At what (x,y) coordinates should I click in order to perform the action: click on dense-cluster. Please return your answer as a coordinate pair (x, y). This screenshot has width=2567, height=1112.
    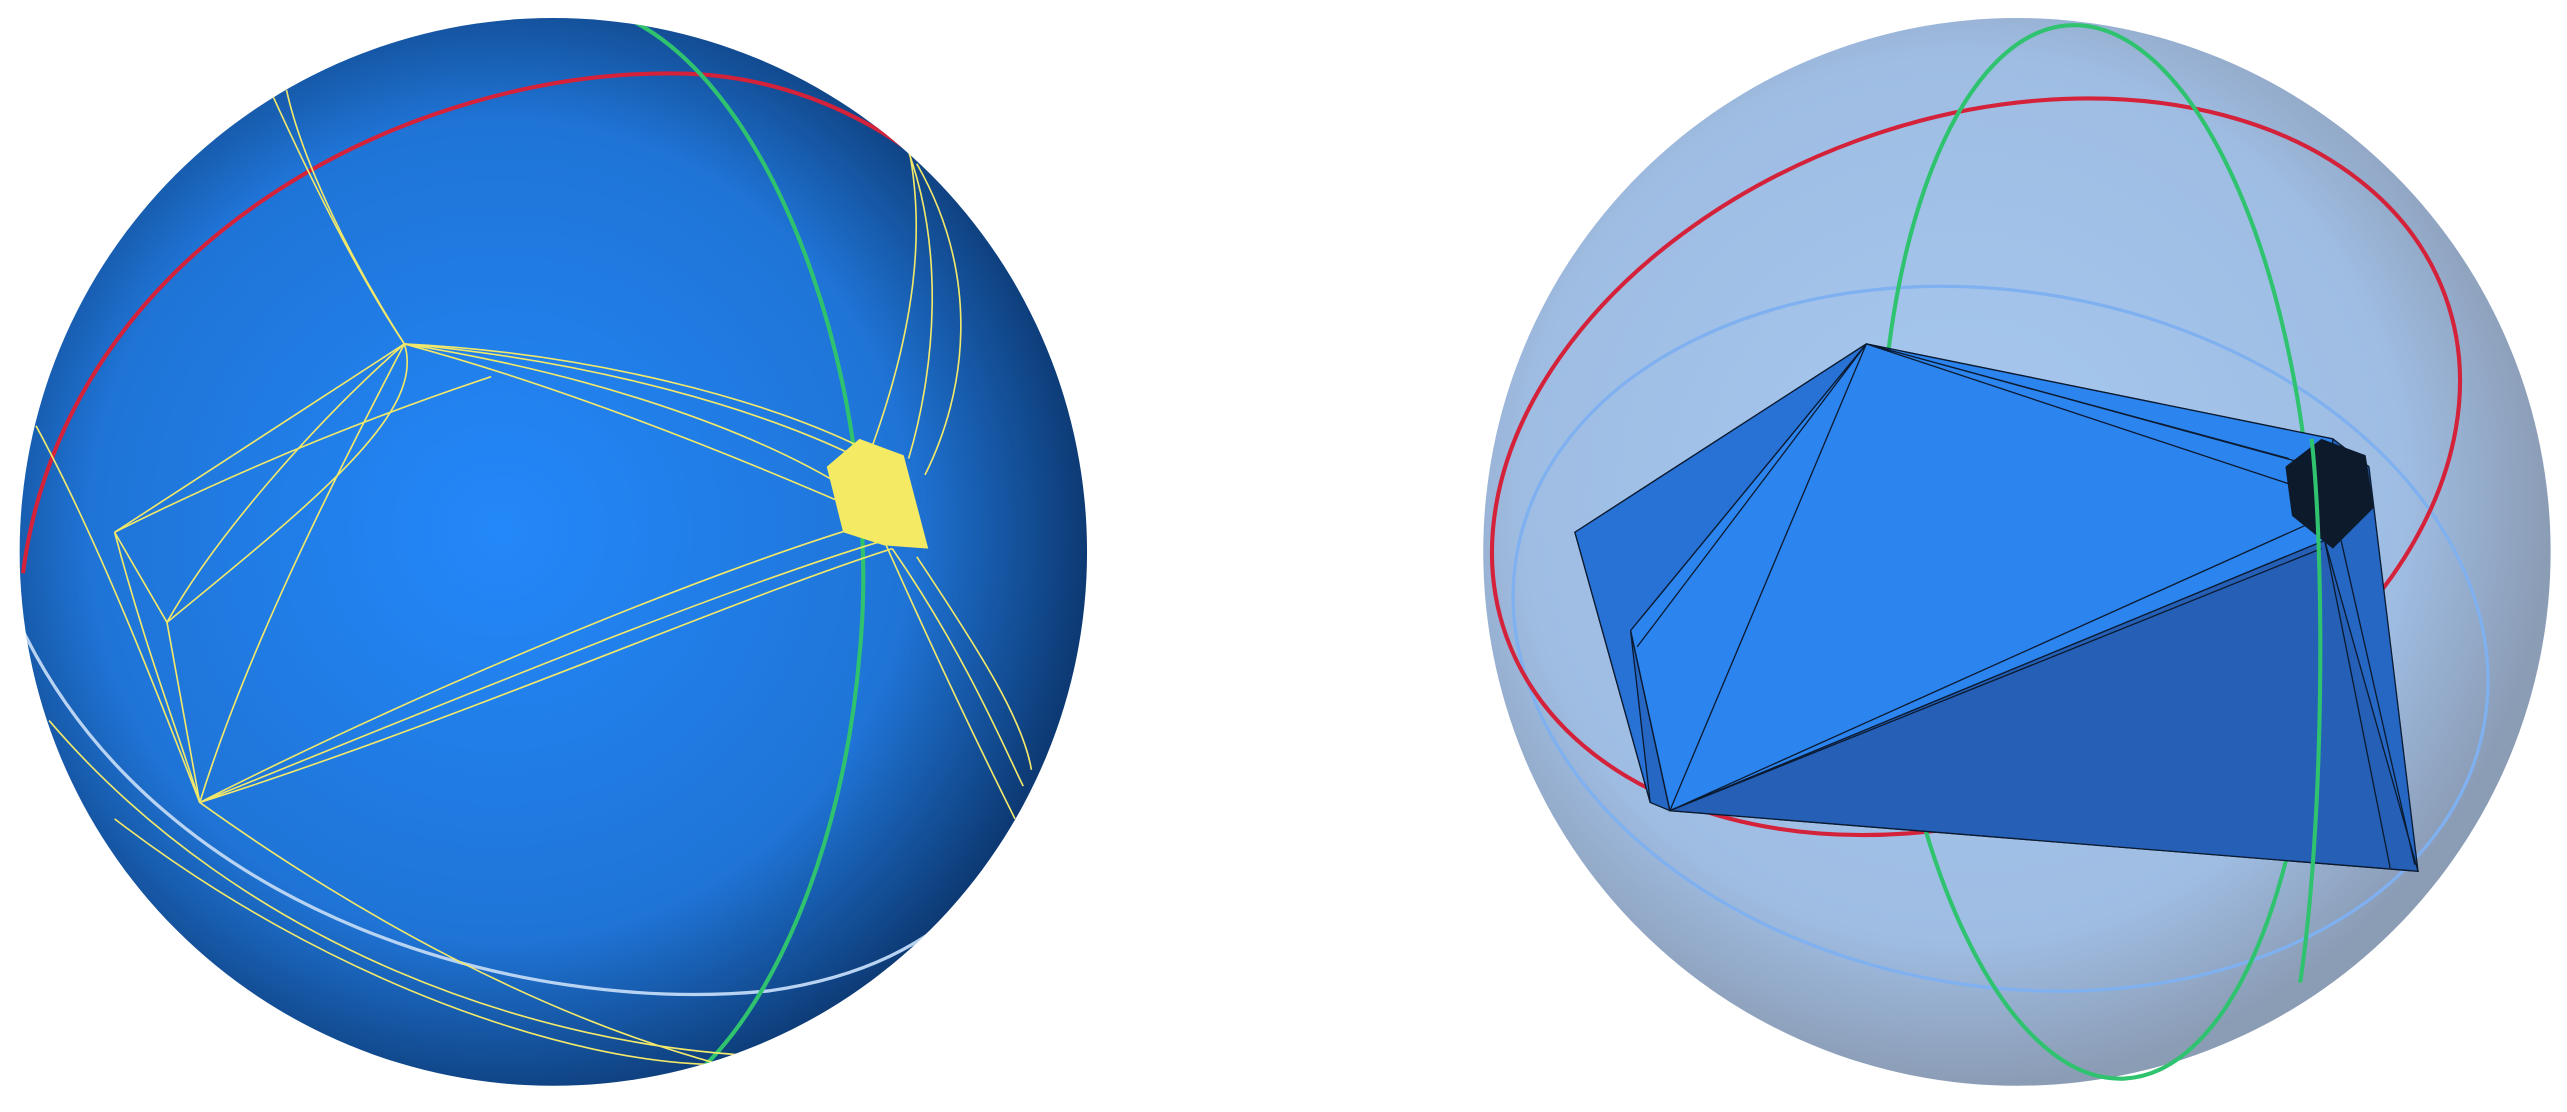
    Looking at the image, I should click on (2329, 493).